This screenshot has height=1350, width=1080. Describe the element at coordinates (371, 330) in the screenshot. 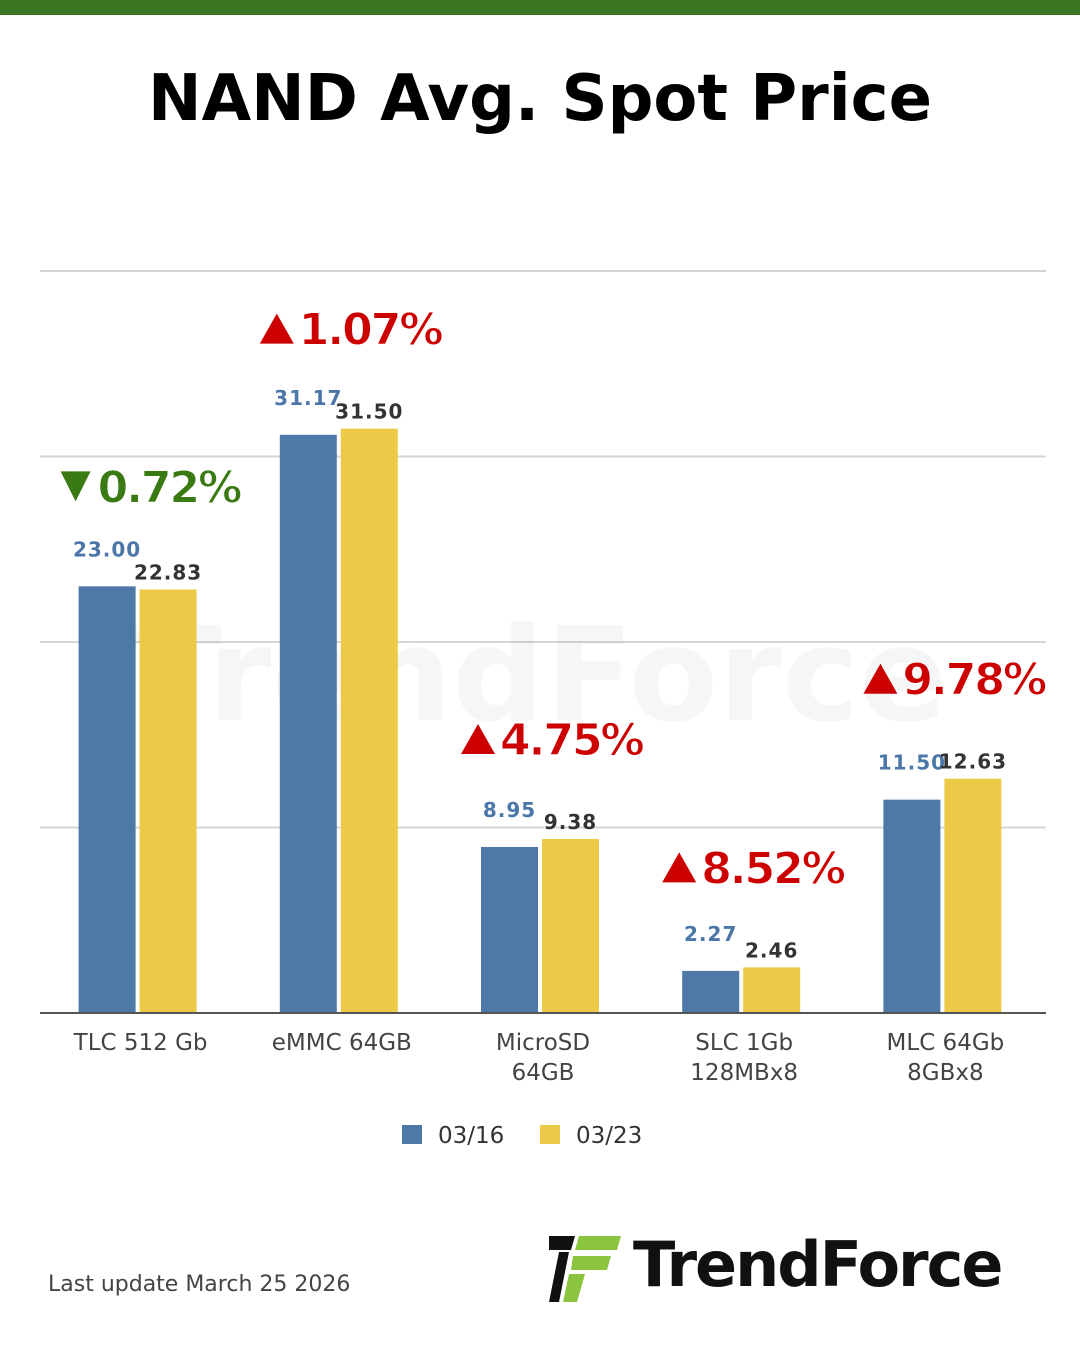

I see `change-percent-label: 1.07%` at that location.